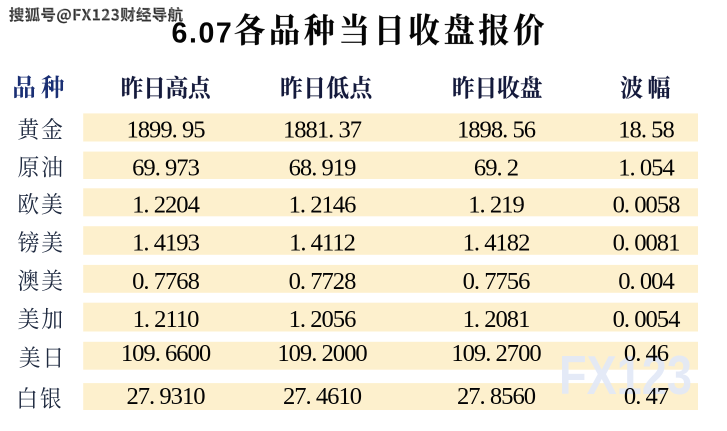  Describe the element at coordinates (646, 242) in the screenshot. I see `svg-text: 0. 0081` at that location.